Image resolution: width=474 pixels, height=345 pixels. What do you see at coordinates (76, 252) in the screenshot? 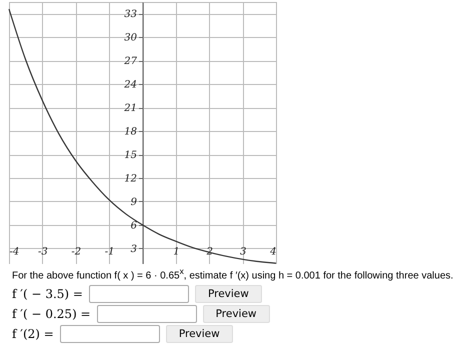
I see `x-tick-label: -2` at bounding box center [76, 252].